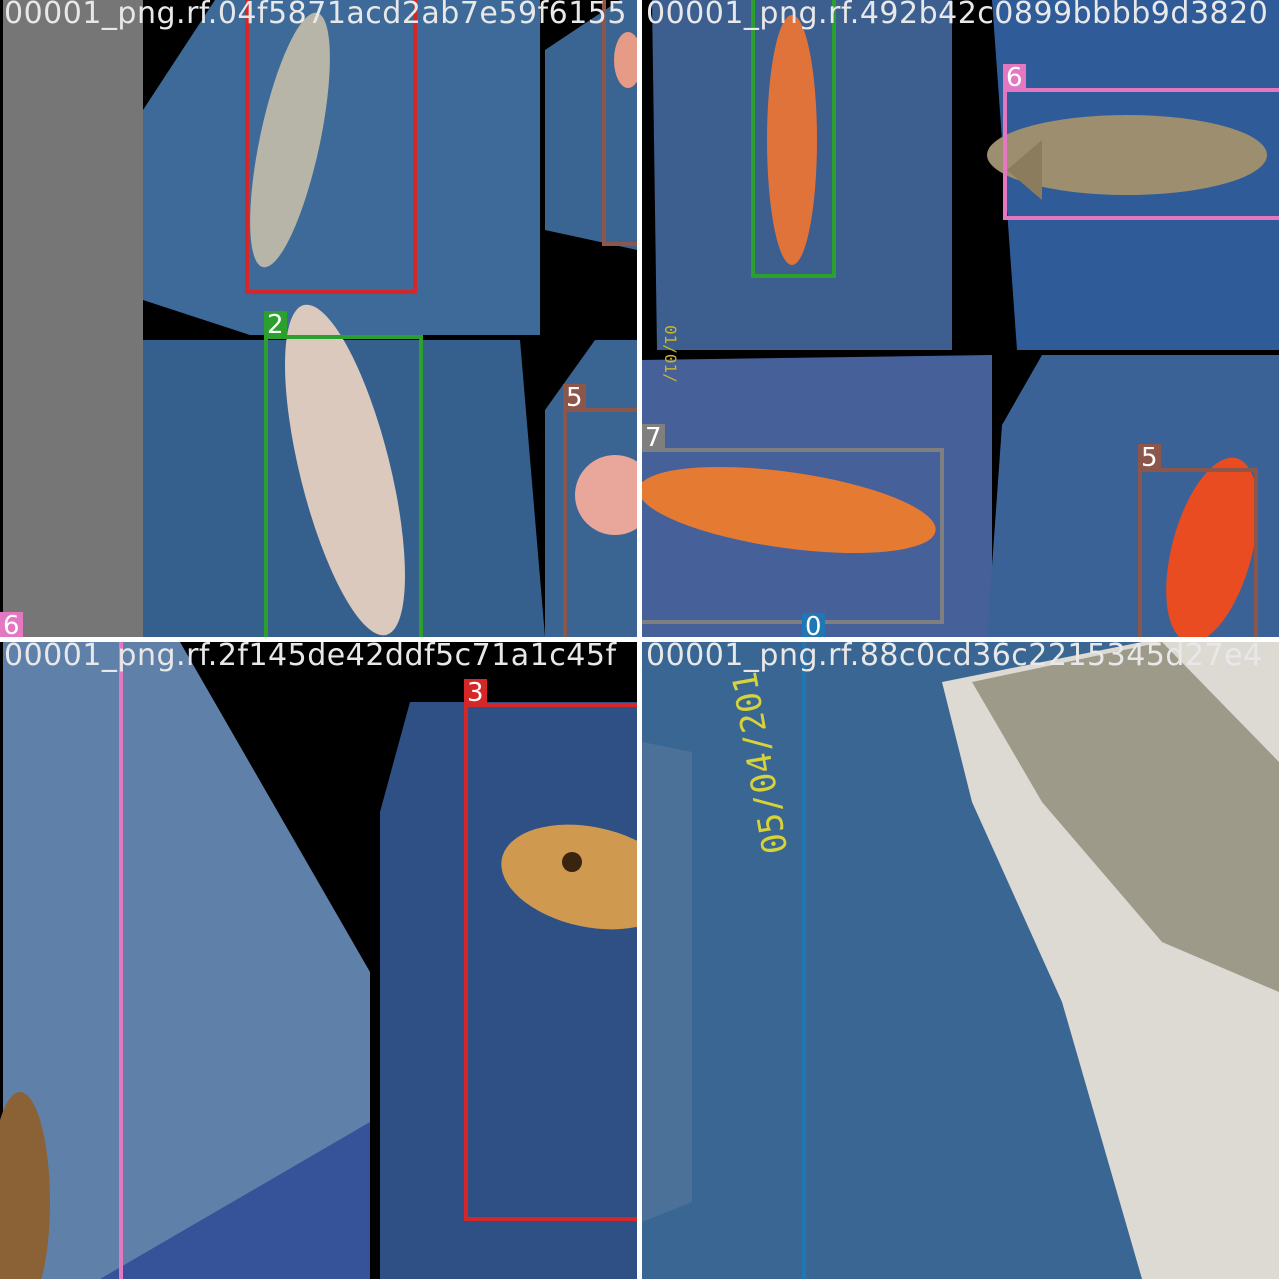 The width and height of the screenshot is (1280, 1280). I want to click on tile-filename: 00001_png.rf.2f145de42ddf5c71a1c45f, so click(310, 657).